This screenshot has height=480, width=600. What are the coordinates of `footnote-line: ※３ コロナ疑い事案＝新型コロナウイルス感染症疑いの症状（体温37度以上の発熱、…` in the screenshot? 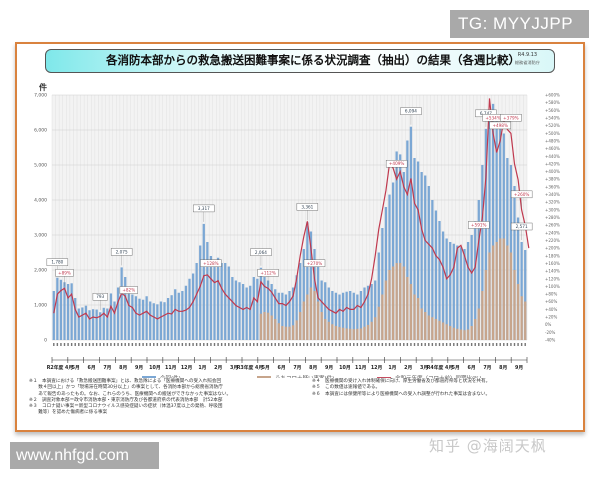 It's located at (126, 407).